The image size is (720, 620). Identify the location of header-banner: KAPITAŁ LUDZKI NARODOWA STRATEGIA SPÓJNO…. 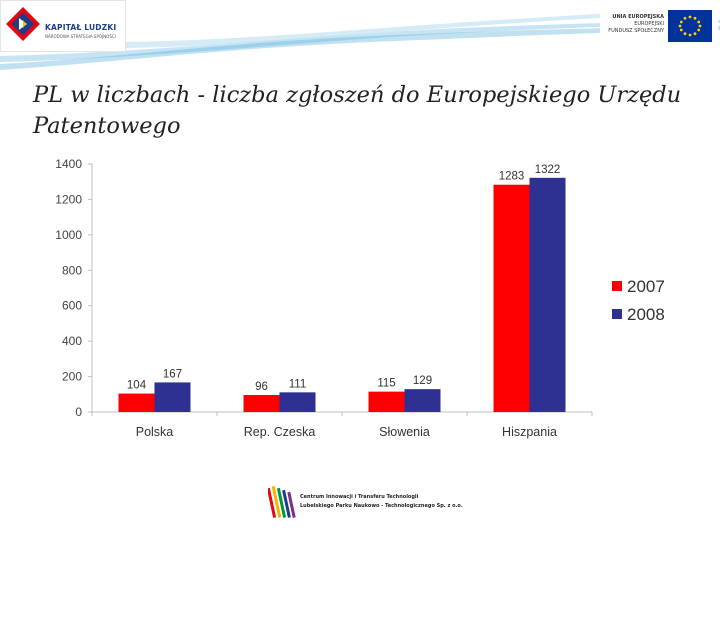
(360, 35).